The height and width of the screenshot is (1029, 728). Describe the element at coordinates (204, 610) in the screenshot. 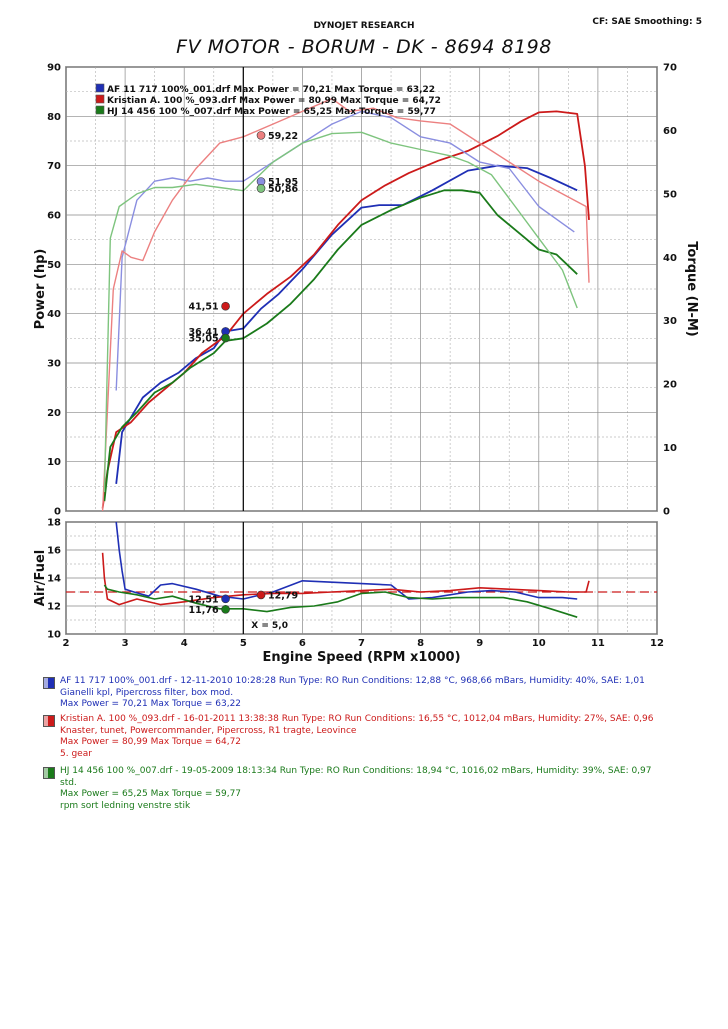

I see `marker-label: 11,76` at that location.